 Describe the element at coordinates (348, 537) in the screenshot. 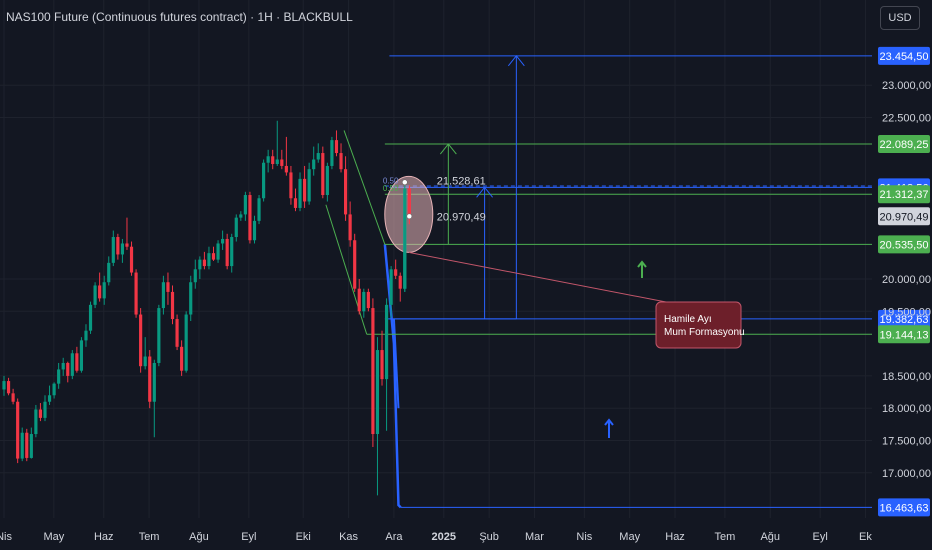

I see `x-tick-label: Kas` at that location.